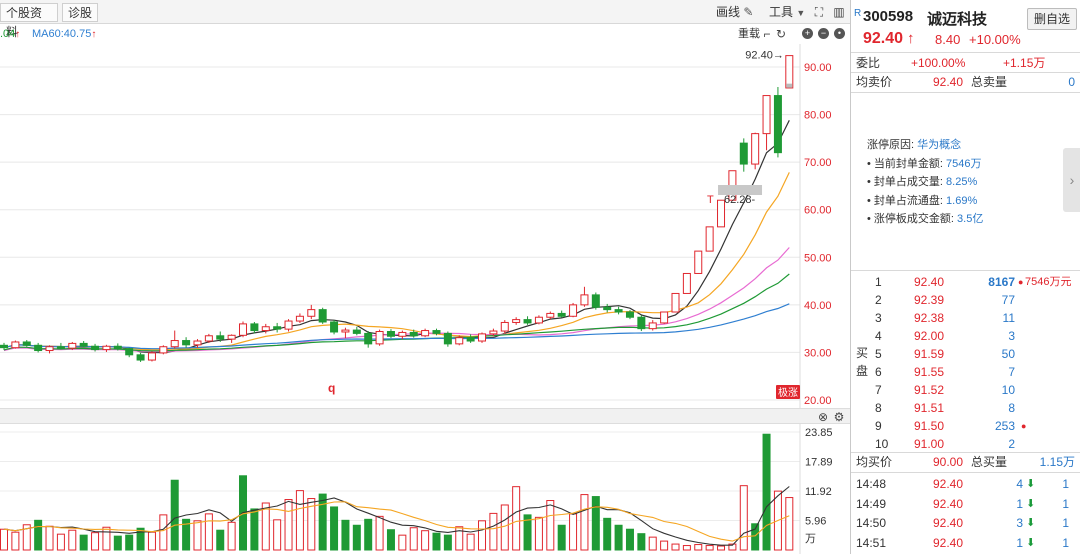 The image size is (1080, 554). What do you see at coordinates (1024, 63) in the screenshot?
I see `weicha-value: +1.15万` at bounding box center [1024, 63].